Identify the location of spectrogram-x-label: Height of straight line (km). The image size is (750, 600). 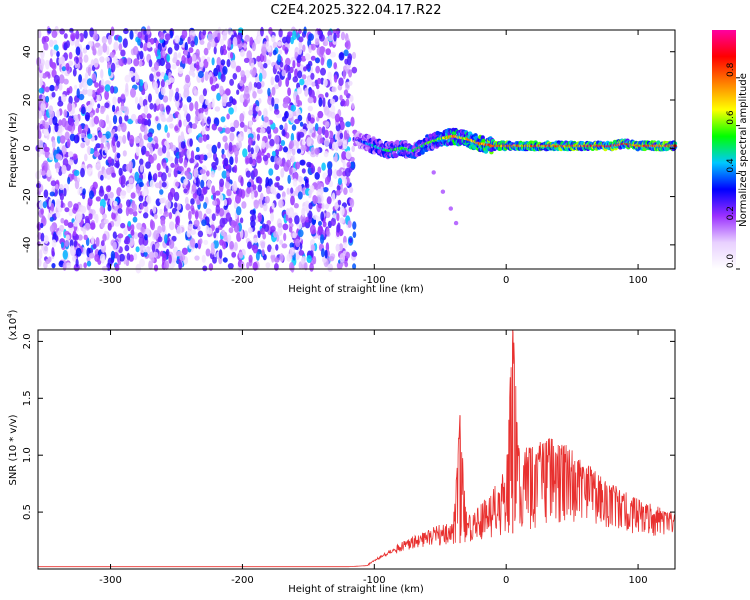
(356, 289).